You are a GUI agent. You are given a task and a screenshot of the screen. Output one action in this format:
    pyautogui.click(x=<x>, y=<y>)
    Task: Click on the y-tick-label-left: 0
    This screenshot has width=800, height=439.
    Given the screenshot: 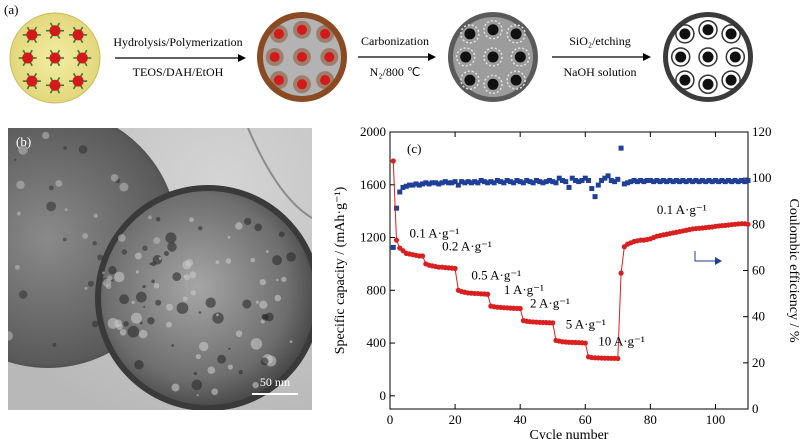 What is the action you would take?
    pyautogui.click(x=383, y=395)
    